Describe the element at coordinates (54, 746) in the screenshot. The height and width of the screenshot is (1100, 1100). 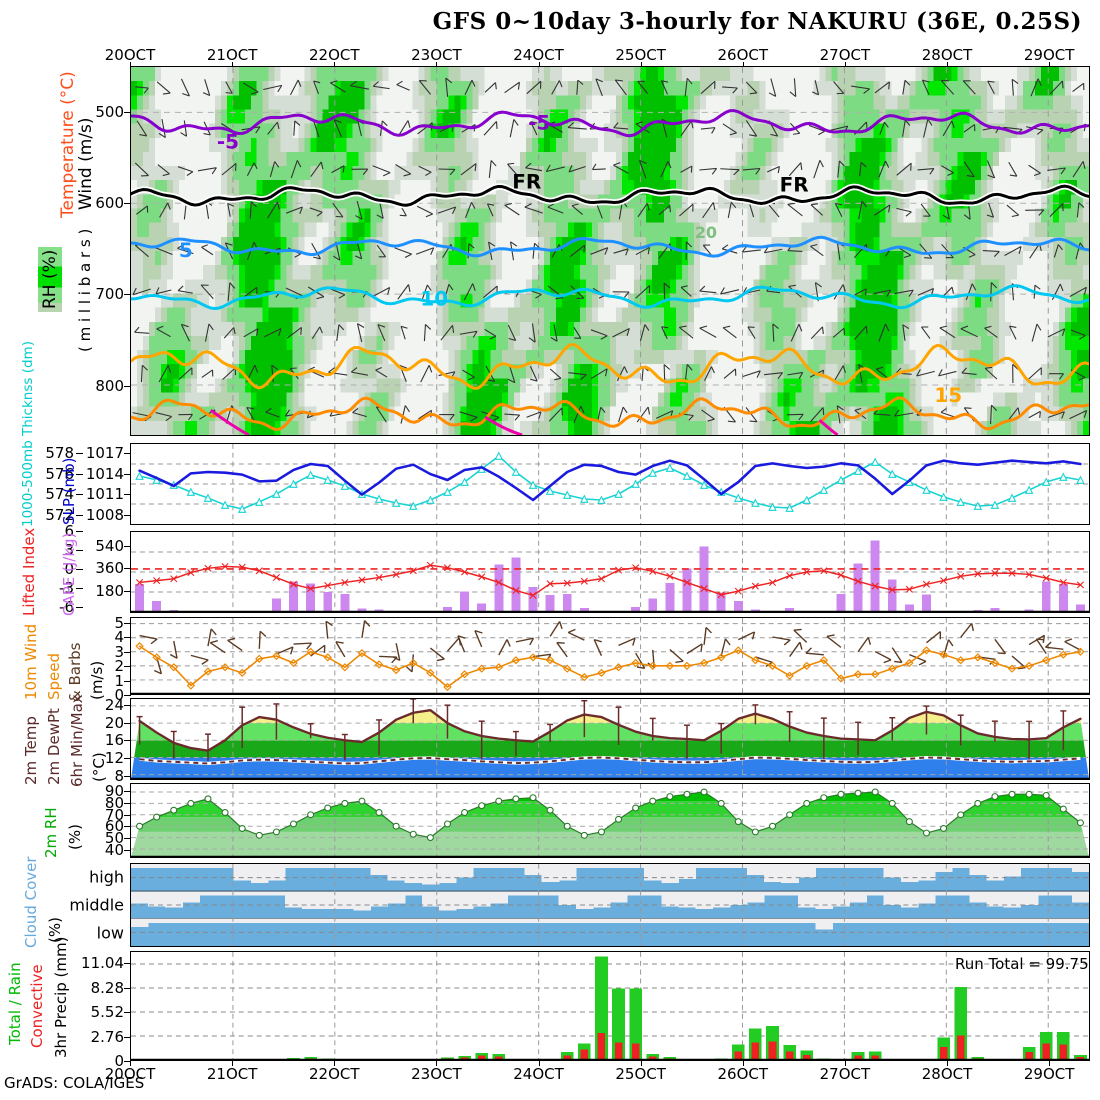
I see `caption-2m-dewpt: 2m DewPt` at that location.